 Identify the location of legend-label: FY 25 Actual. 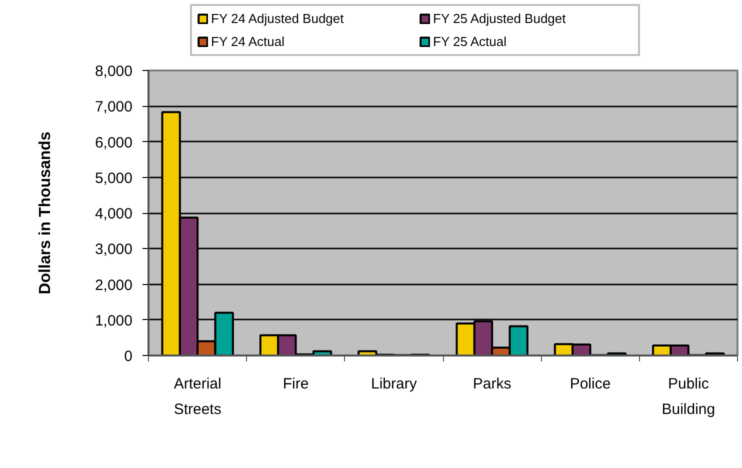
(470, 41).